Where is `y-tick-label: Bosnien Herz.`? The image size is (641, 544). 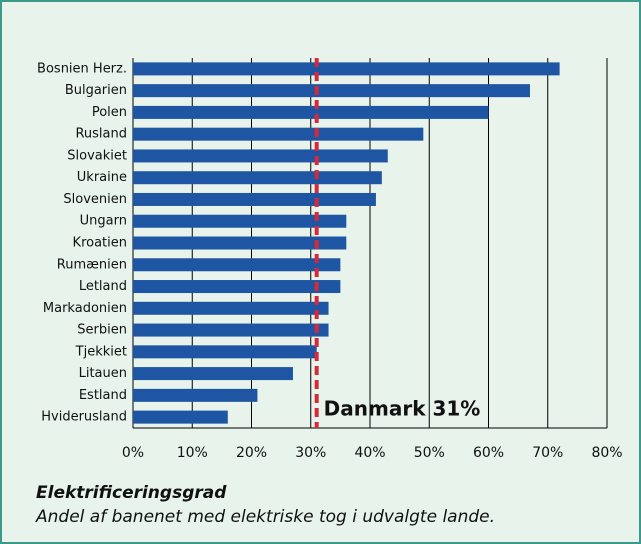 y-tick-label: Bosnien Herz. is located at coordinates (82, 68).